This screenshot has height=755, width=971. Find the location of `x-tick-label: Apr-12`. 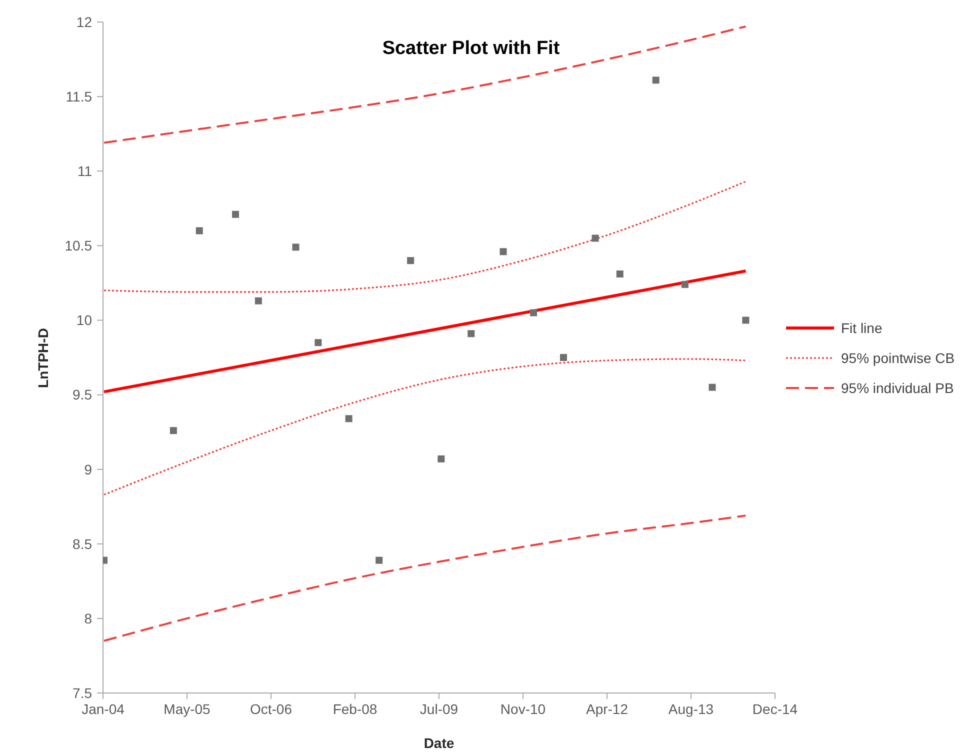

x-tick-label: Apr-12 is located at coordinates (607, 708).